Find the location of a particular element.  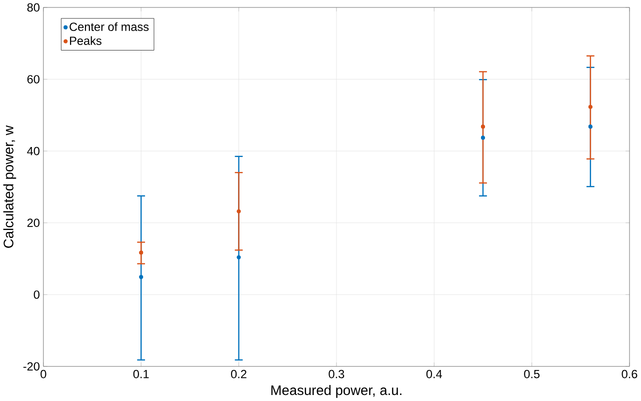

legend-label: Peaks is located at coordinates (86, 40).